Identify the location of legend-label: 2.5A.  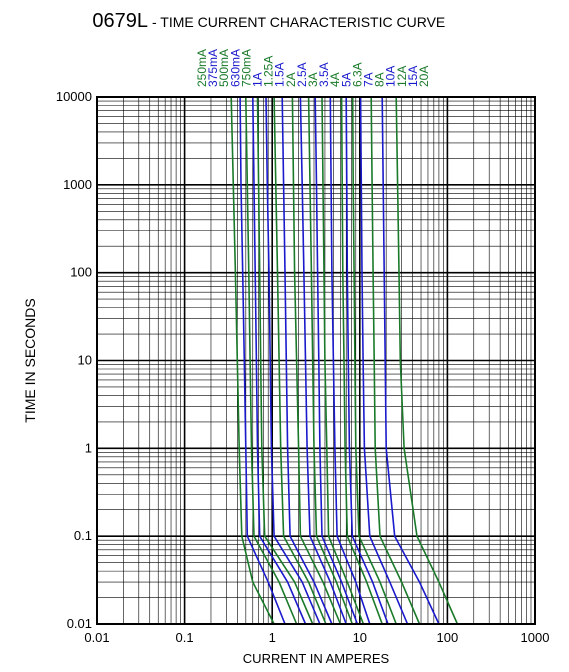
(302, 74).